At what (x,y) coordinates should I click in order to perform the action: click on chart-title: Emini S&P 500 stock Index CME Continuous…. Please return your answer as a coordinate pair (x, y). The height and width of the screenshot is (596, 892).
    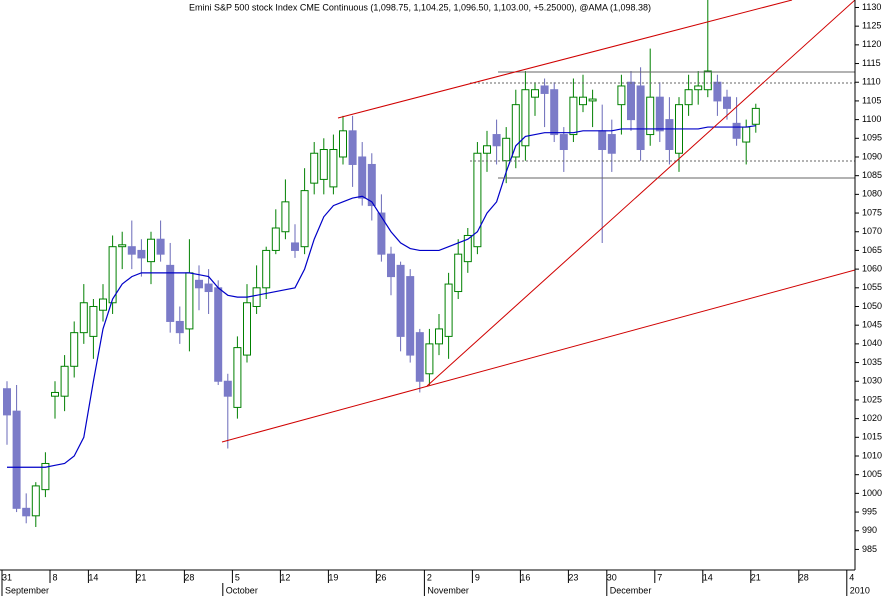
    Looking at the image, I should click on (420, 7).